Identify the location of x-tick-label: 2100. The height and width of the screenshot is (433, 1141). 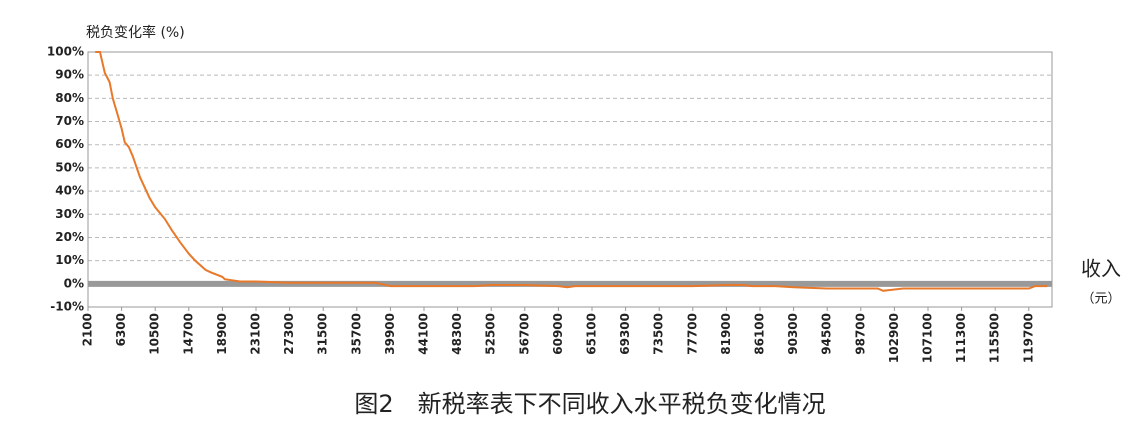
(88, 329).